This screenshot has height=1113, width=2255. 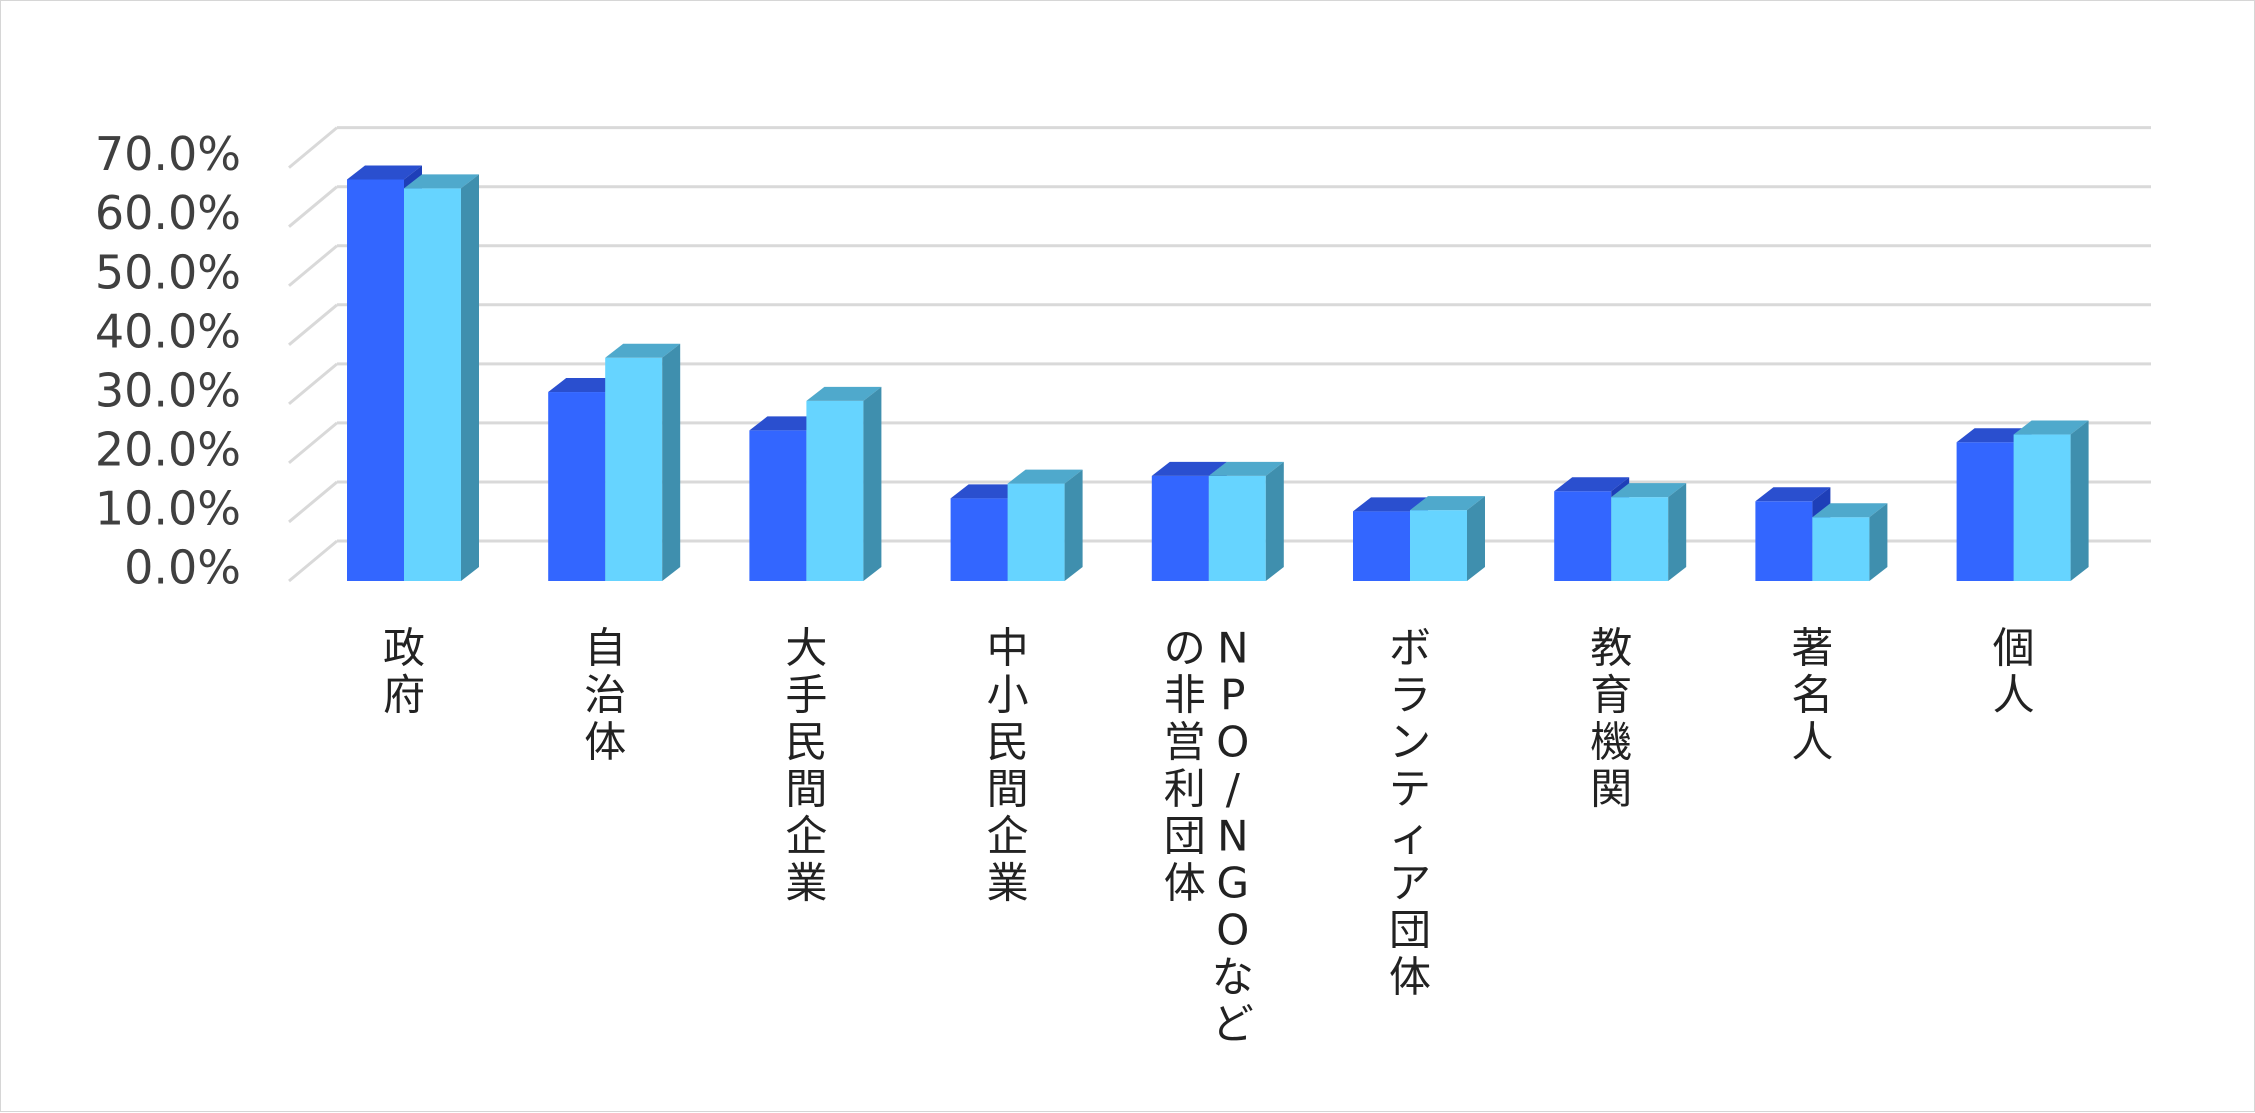 I want to click on category-glyph: 利, so click(x=1185, y=789).